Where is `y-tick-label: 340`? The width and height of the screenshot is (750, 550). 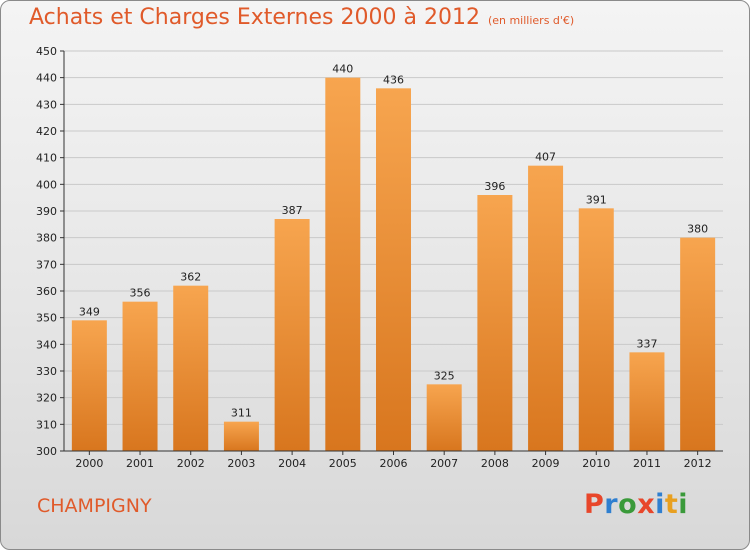 y-tick-label: 340 is located at coordinates (46, 344).